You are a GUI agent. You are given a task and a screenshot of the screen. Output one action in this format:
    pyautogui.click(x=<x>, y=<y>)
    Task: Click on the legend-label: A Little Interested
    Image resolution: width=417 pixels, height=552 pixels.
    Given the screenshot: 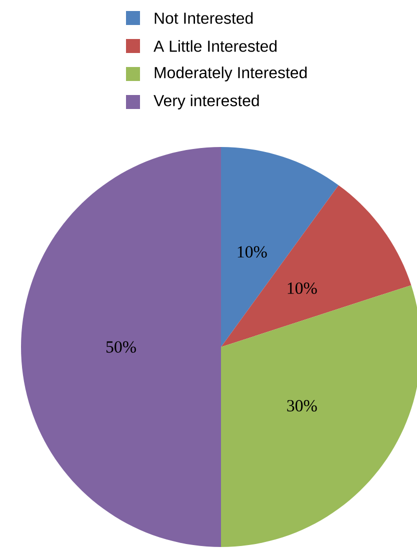 What is the action you would take?
    pyautogui.click(x=215, y=46)
    